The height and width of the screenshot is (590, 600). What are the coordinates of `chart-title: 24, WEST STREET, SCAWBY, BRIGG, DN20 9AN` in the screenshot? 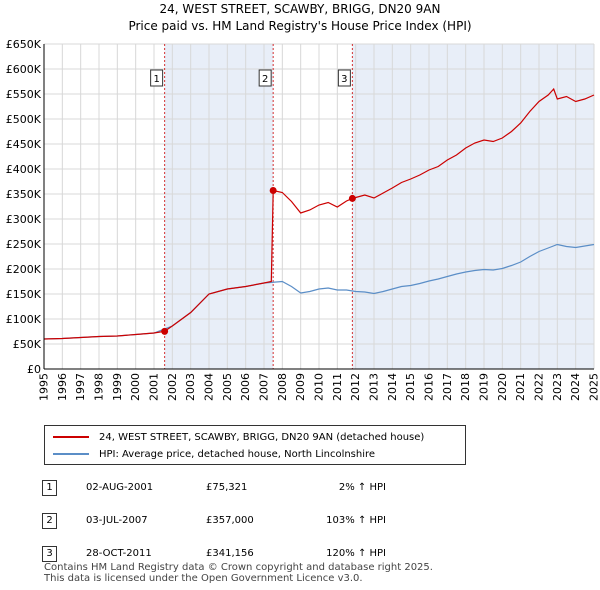 It's located at (300, 9).